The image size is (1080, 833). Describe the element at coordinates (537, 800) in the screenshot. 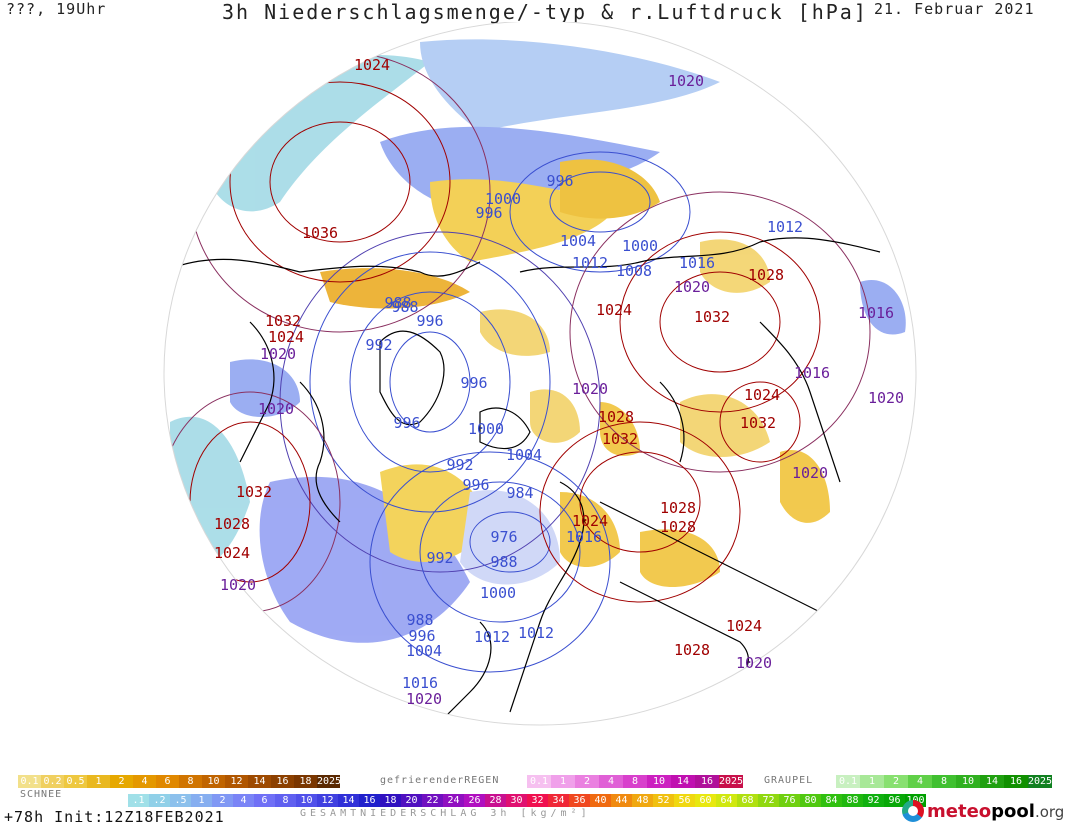

I see `legend-swatch: 32` at that location.